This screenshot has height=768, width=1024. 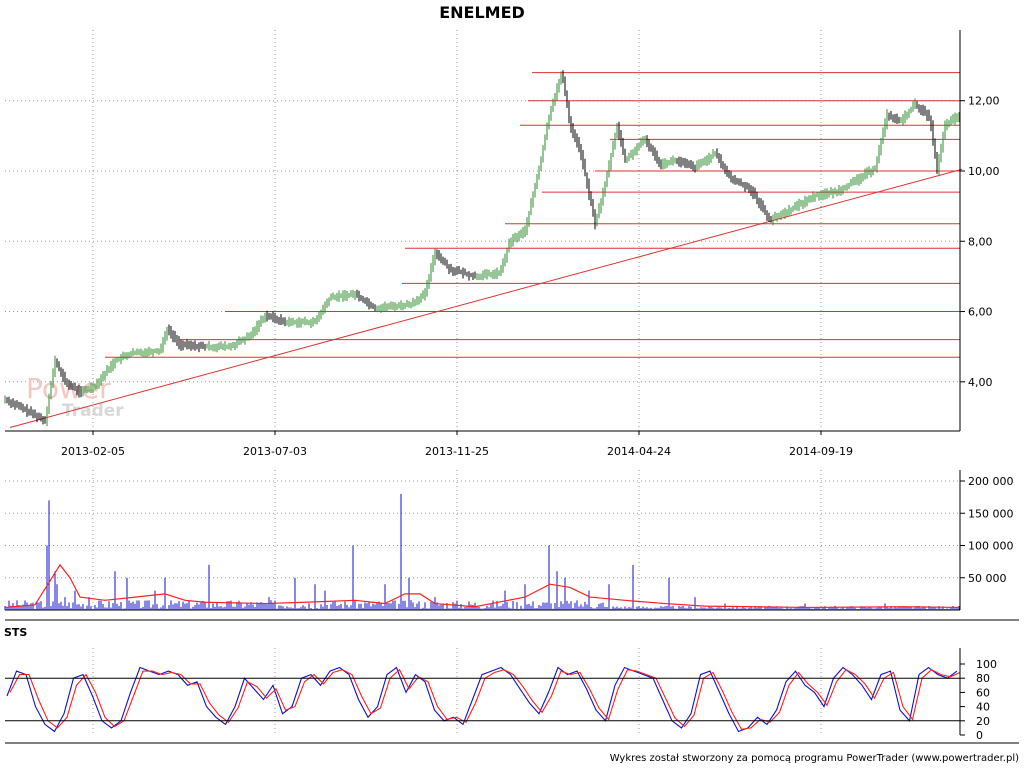 I want to click on volume-average, so click(x=482, y=586).